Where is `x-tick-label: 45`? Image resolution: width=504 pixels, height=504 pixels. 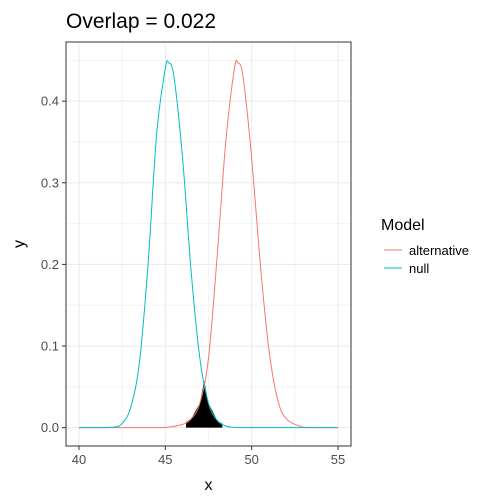
x-tick-label: 45 is located at coordinates (165, 459).